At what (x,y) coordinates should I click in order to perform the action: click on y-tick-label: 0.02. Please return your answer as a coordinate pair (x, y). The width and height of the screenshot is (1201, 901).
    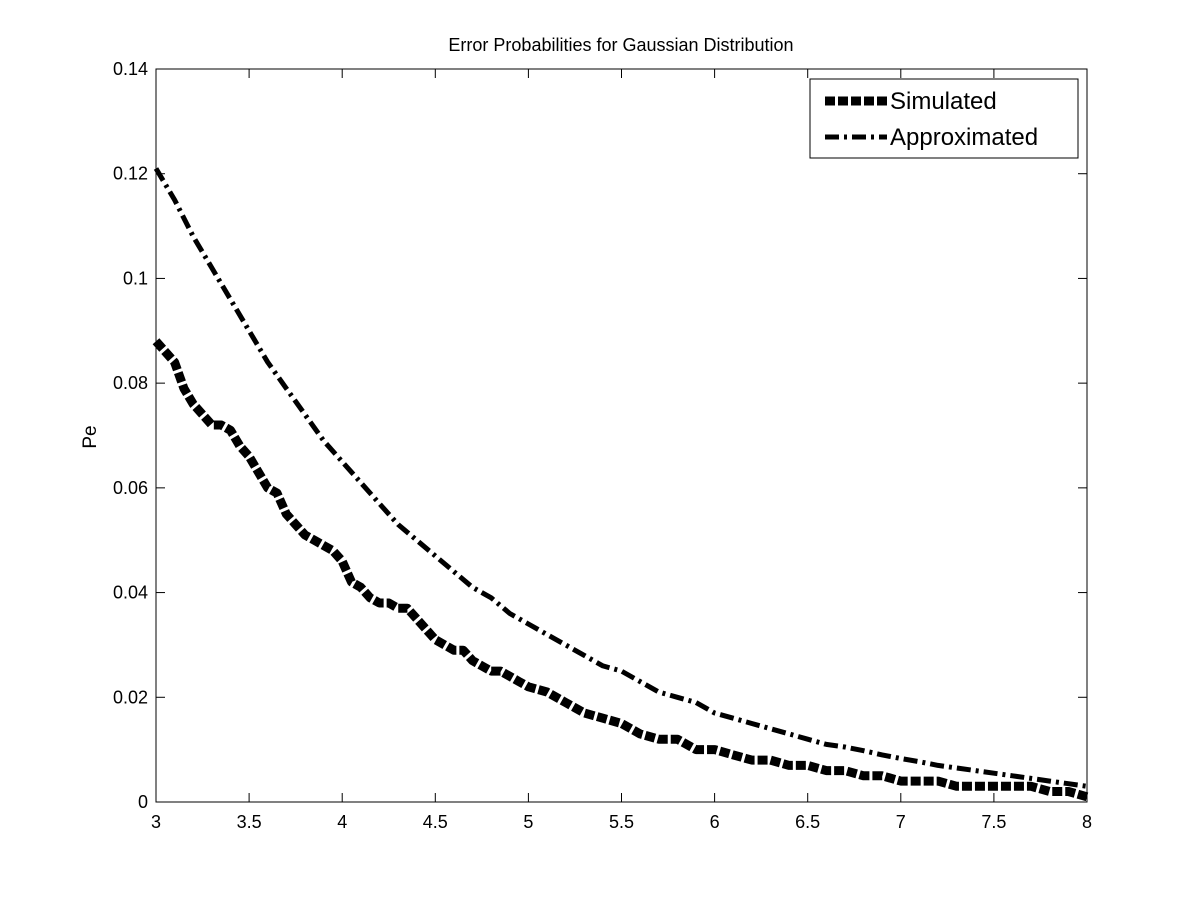
    Looking at the image, I should click on (130, 697).